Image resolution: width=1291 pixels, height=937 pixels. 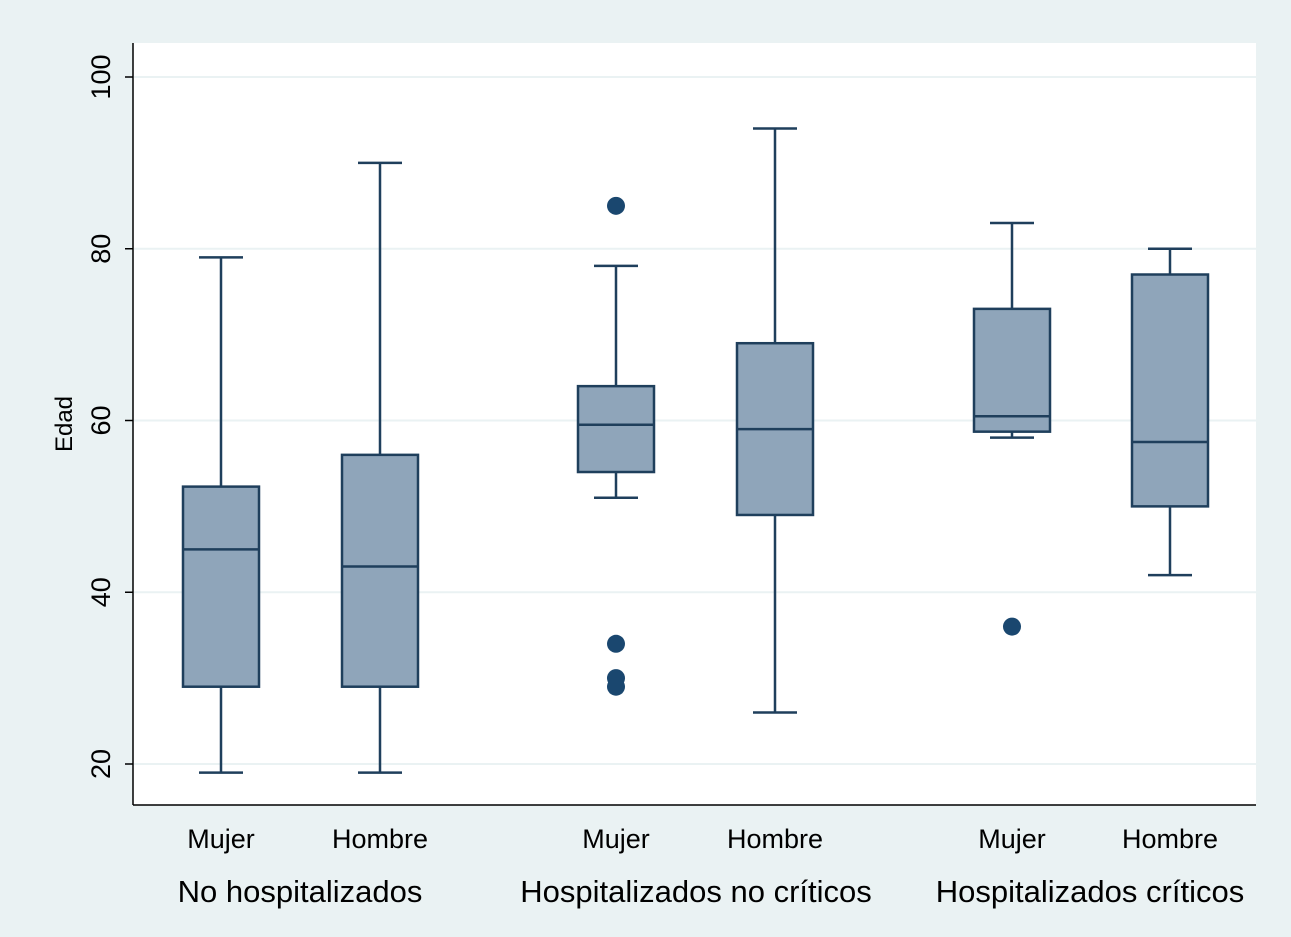 What do you see at coordinates (696, 891) in the screenshot?
I see `group-label-2: Hospitalizados no críticos` at bounding box center [696, 891].